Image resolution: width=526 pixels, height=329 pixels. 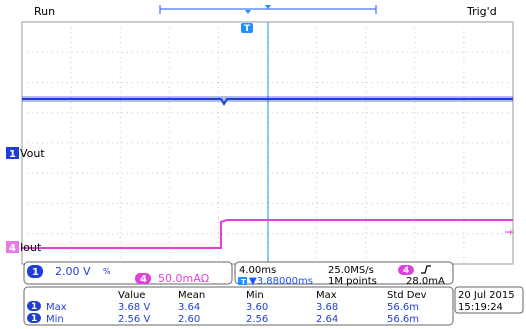 I want to click on ch1-scale: 2.00 V, so click(x=73, y=271).